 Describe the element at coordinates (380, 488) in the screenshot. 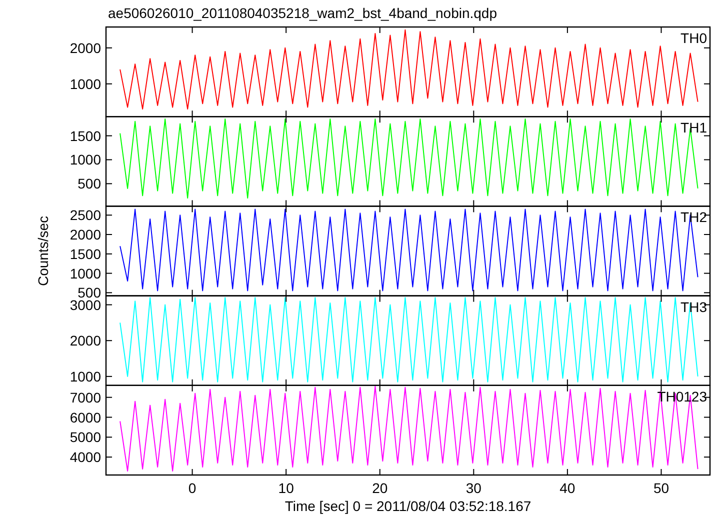

I see `x-tick-label: 20` at that location.